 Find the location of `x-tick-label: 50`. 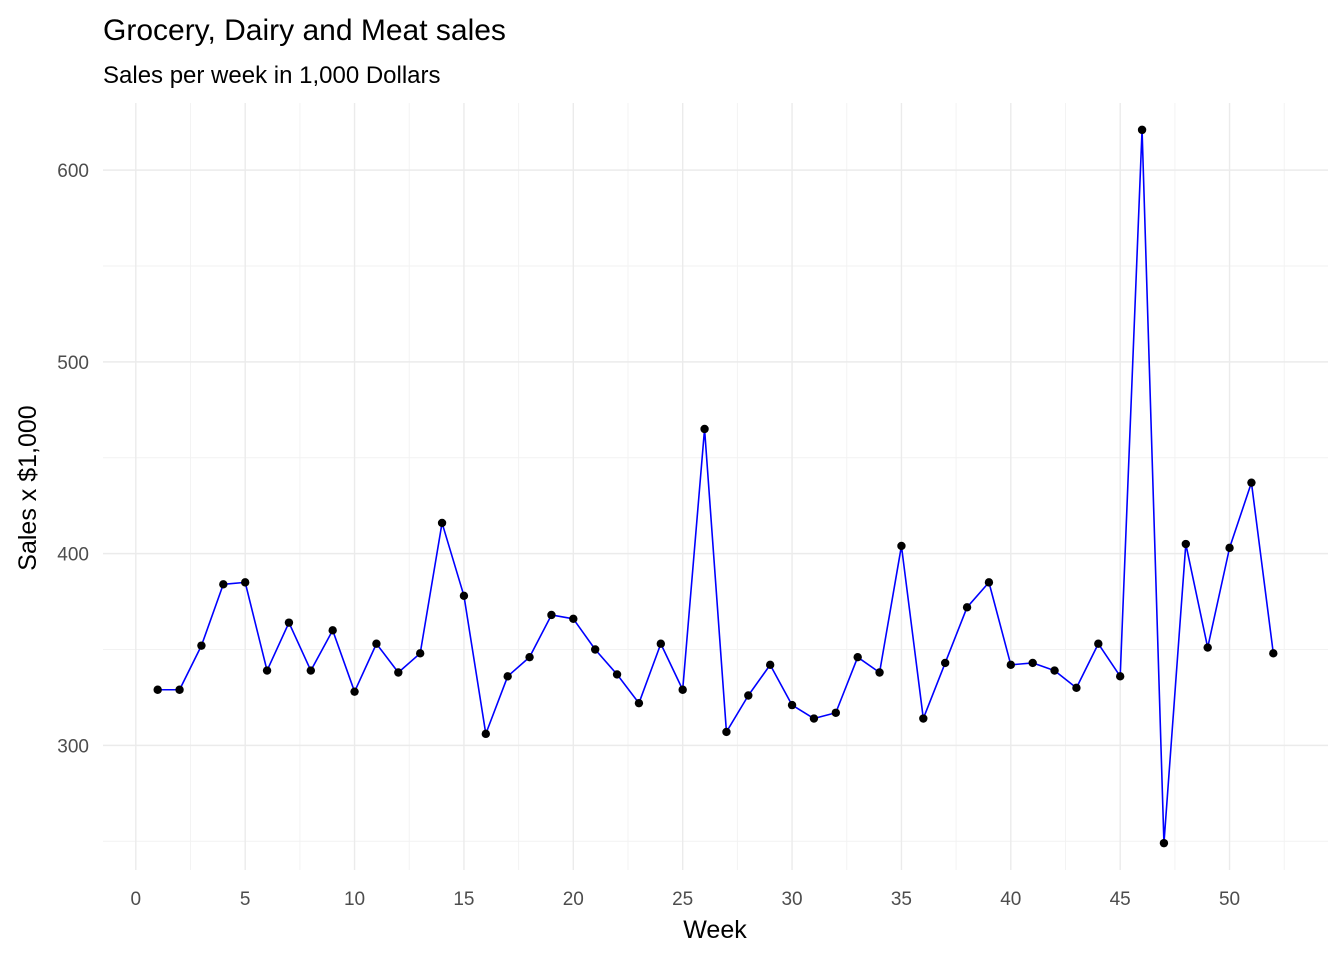

x-tick-label: 50 is located at coordinates (1229, 899).